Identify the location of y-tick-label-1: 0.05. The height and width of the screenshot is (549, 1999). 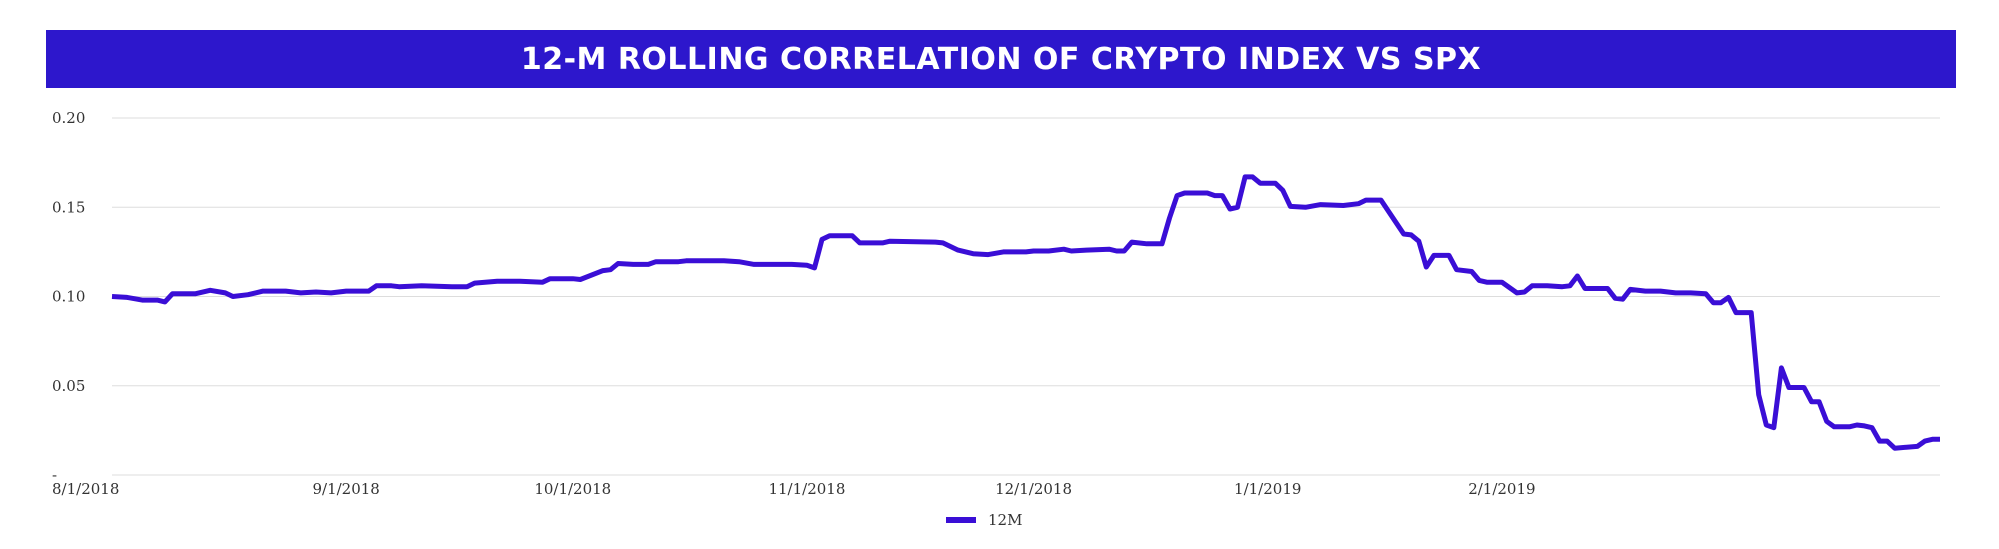
(68, 386).